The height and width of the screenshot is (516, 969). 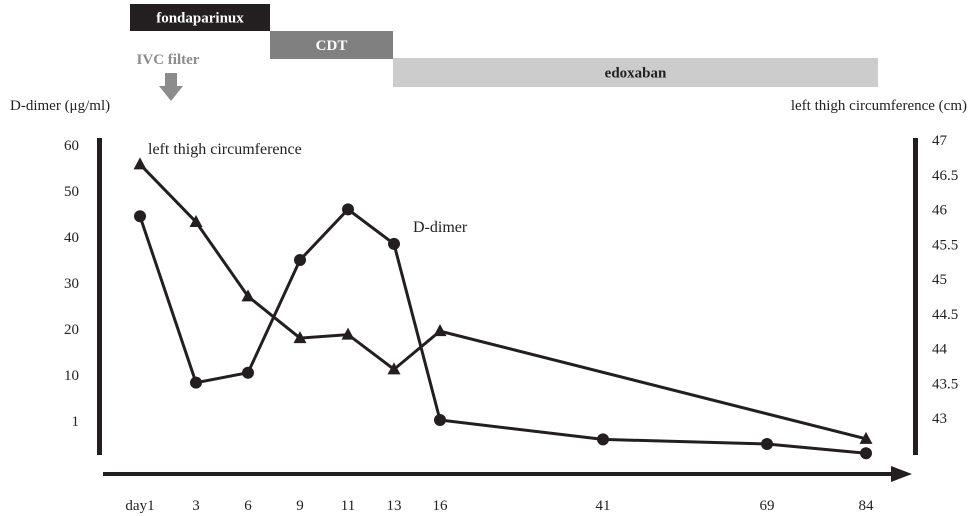 What do you see at coordinates (504, 45) in the screenshot?
I see `treatment-bars: fondaparinux CDT edoxaban` at bounding box center [504, 45].